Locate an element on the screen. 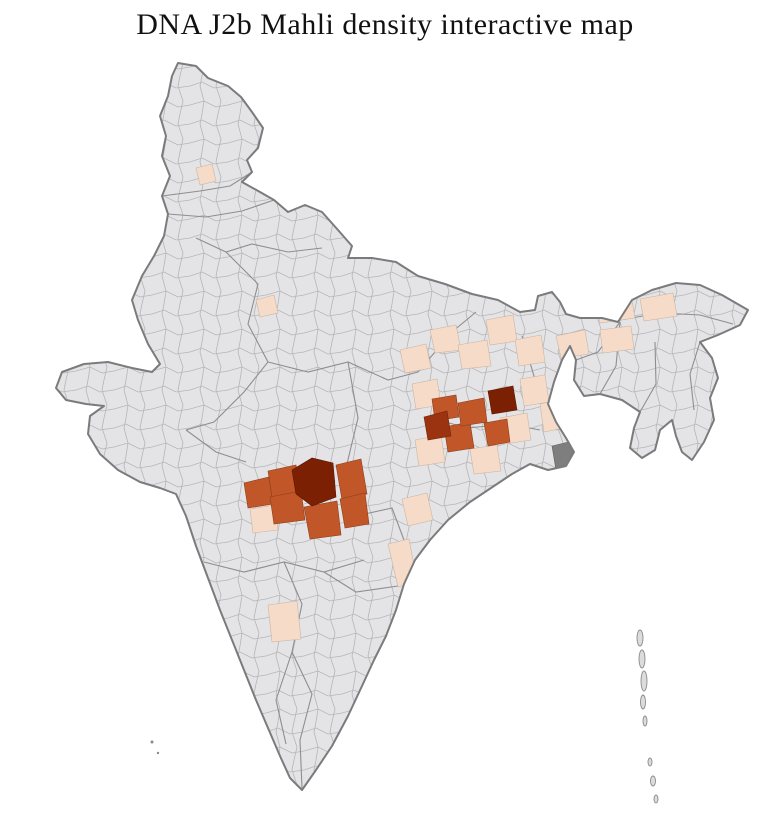 This screenshot has width=770, height=813. districts-medium-density is located at coordinates (377, 467).